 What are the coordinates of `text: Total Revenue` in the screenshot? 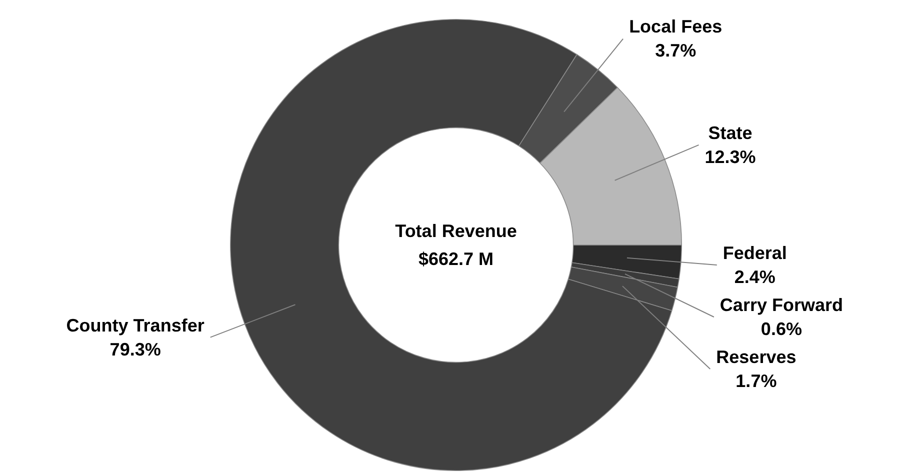 It's located at (456, 230).